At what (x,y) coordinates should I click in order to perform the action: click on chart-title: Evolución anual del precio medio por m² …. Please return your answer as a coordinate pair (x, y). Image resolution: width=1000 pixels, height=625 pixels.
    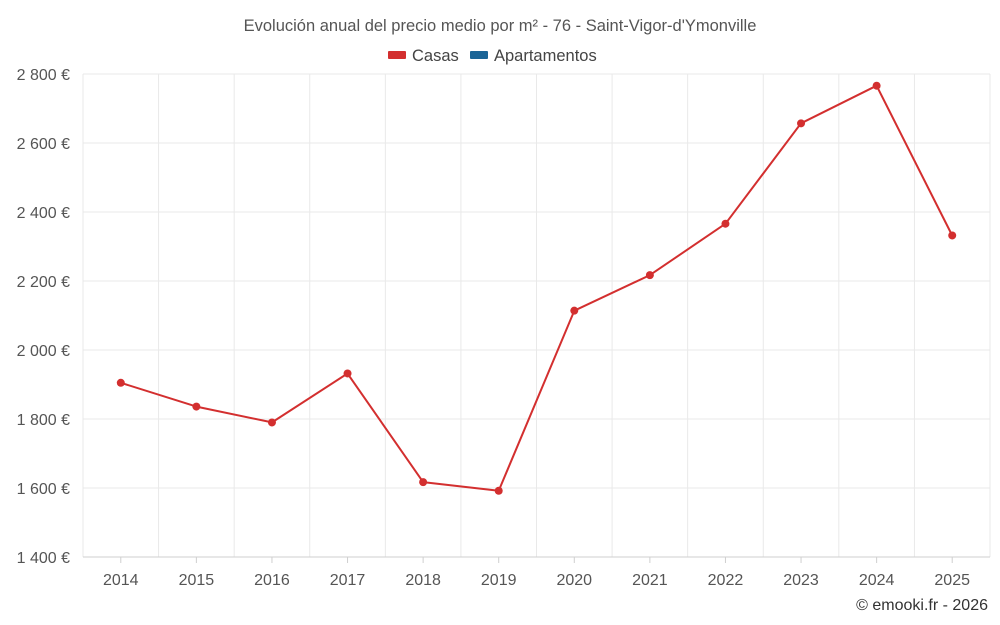
    Looking at the image, I should click on (500, 26).